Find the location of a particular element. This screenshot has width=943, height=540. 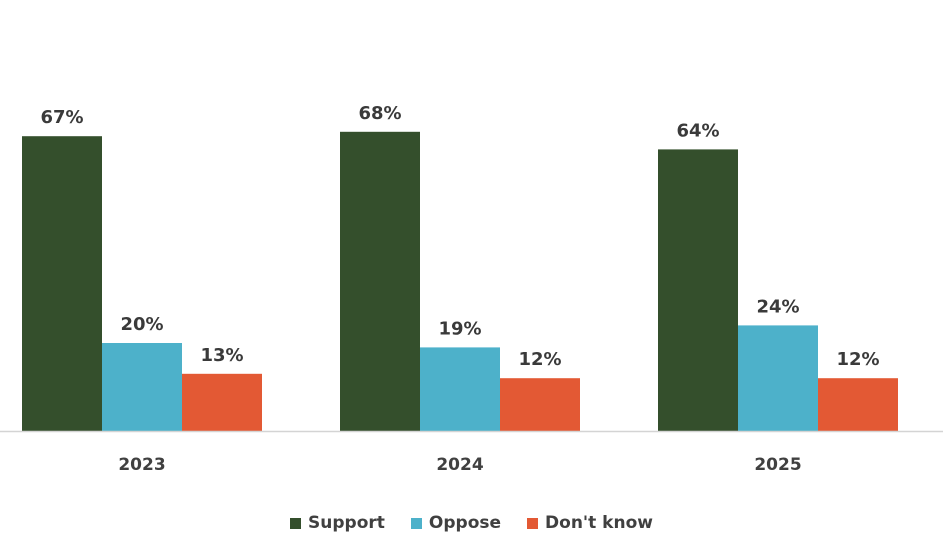

legend-item-don-t-know: Don't know is located at coordinates (590, 523).